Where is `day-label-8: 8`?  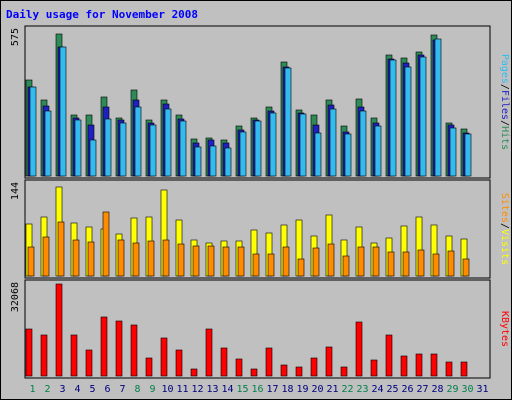
day-label-8: 8 is located at coordinates (137, 389).